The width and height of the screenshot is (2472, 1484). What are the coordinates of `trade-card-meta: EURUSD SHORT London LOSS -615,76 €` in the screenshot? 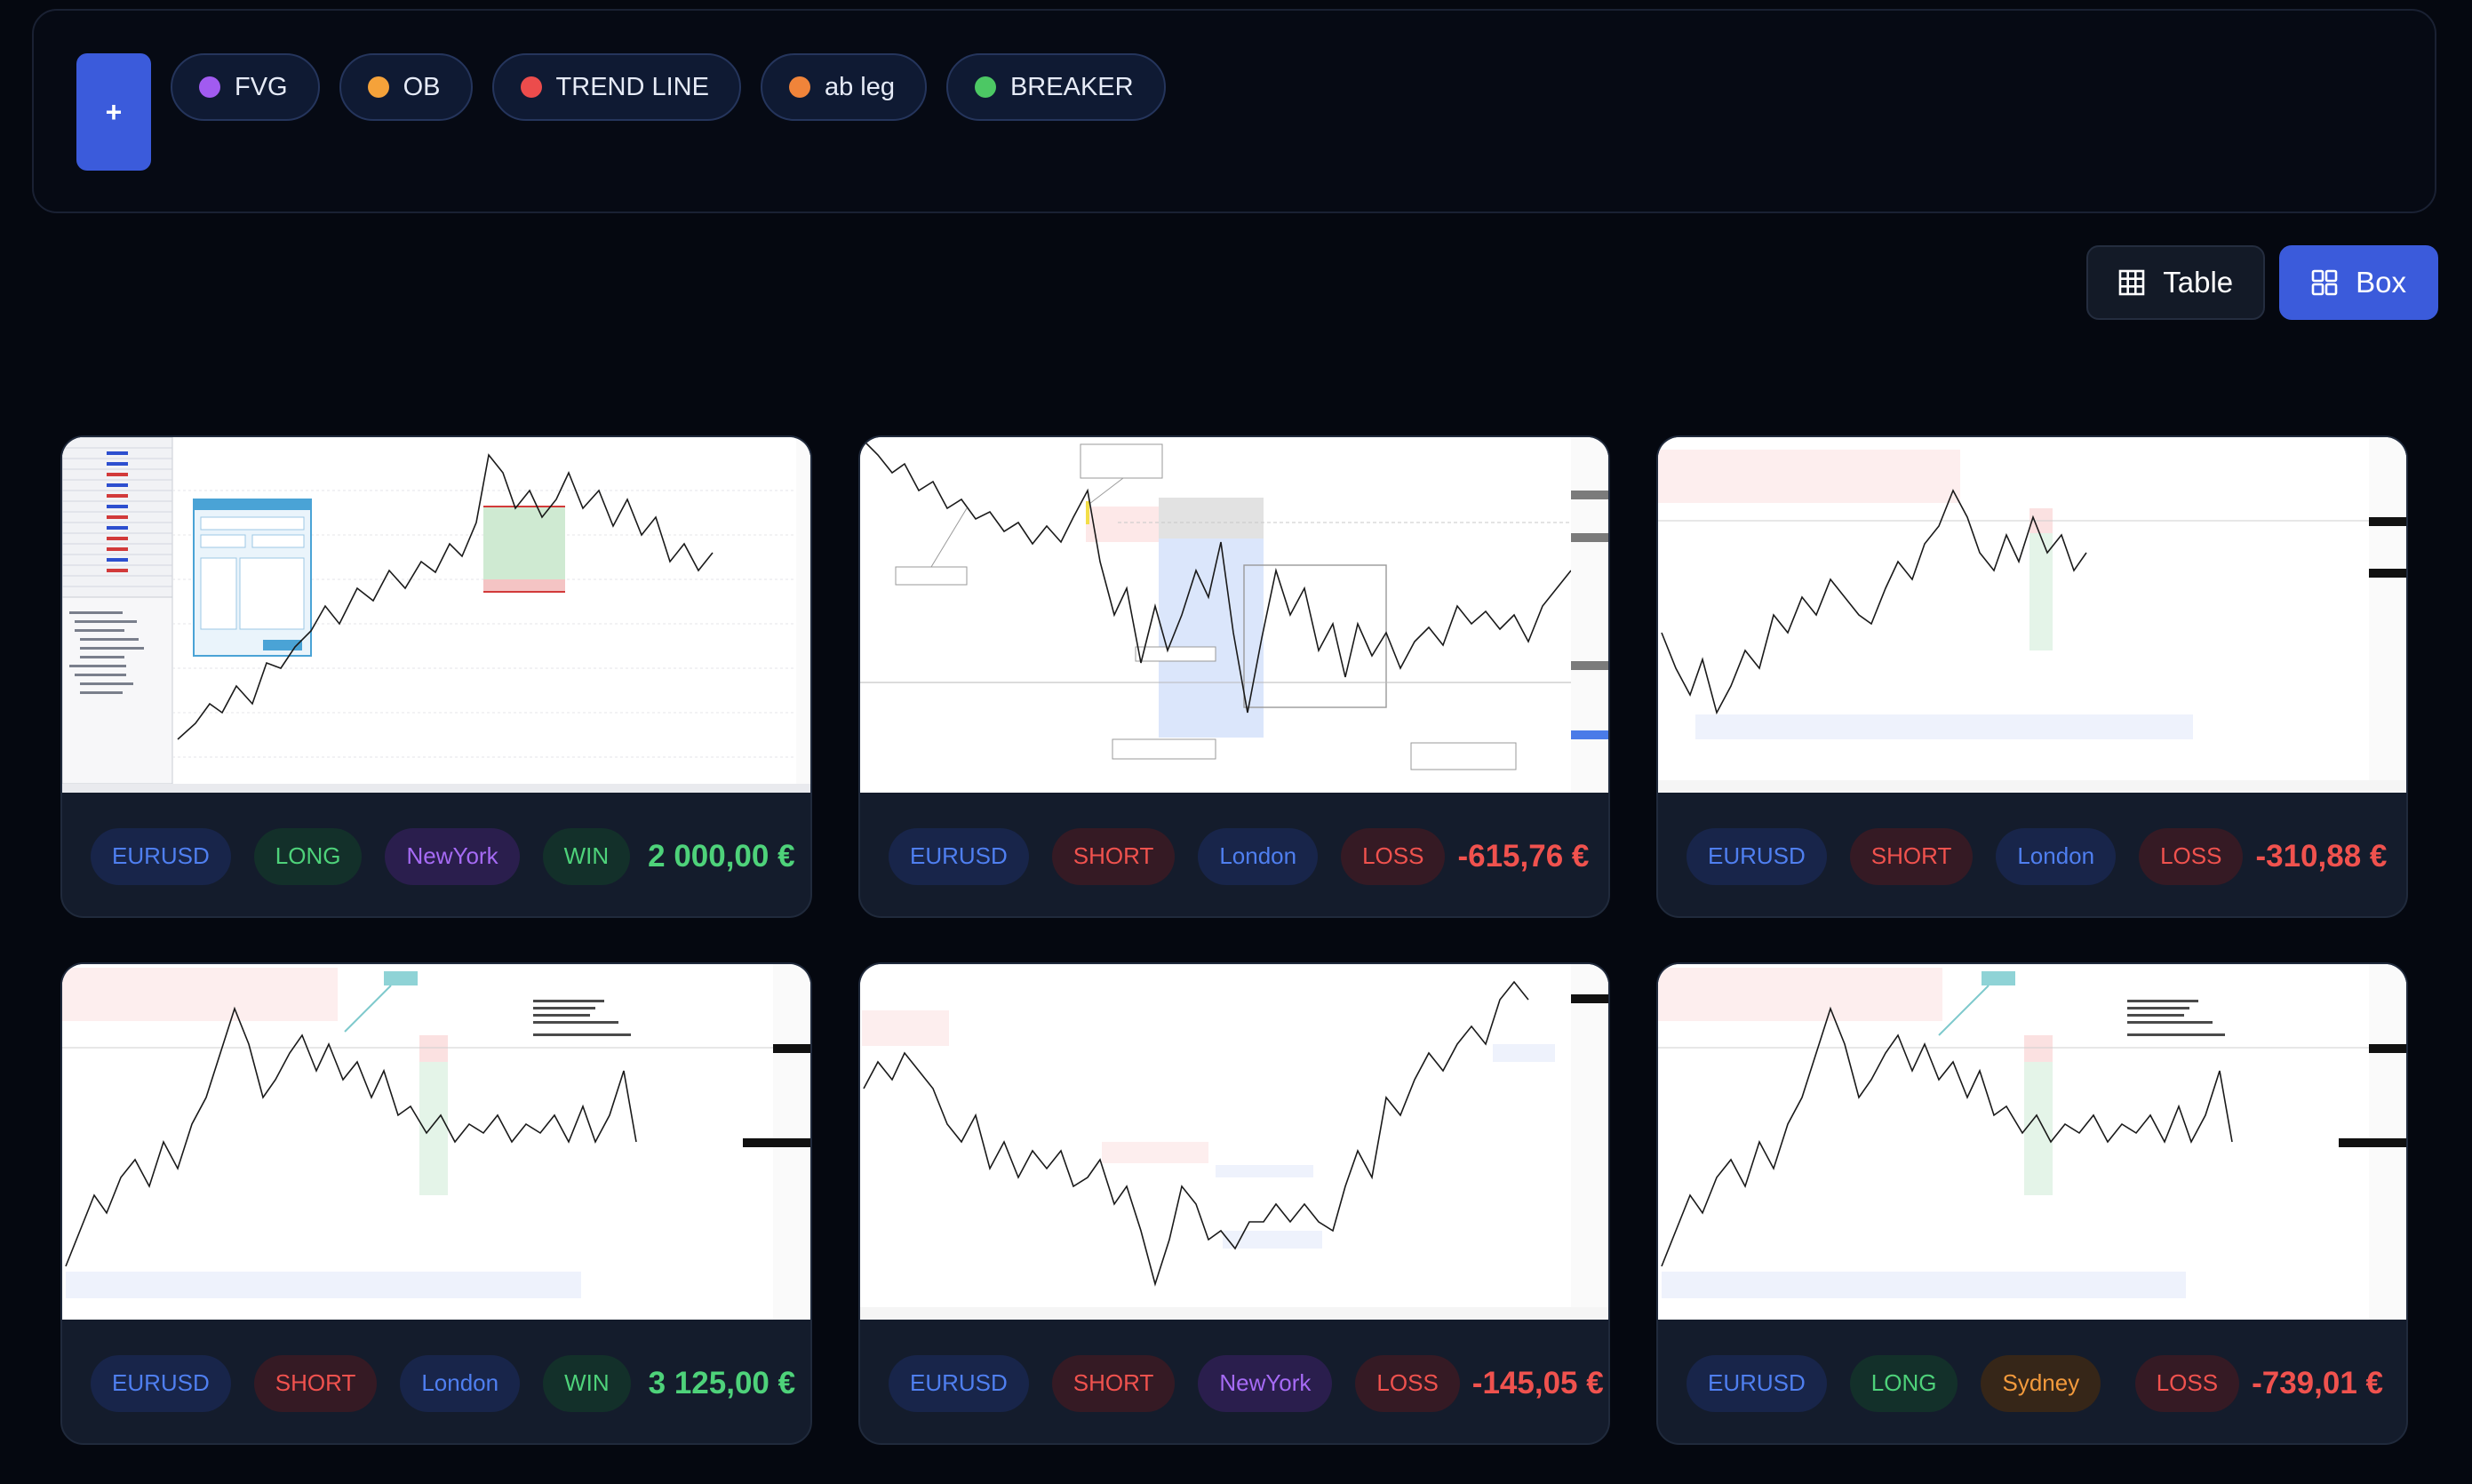 It's located at (1234, 855).